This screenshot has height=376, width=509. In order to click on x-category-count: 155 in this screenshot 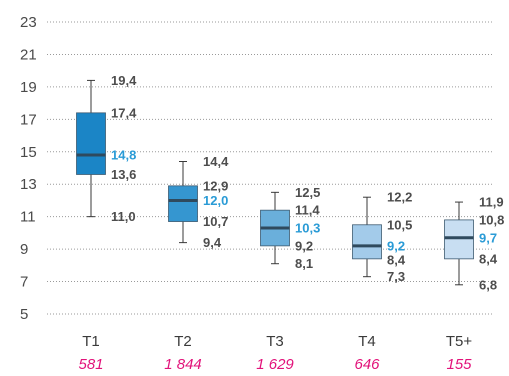, I will do `click(459, 364)`.